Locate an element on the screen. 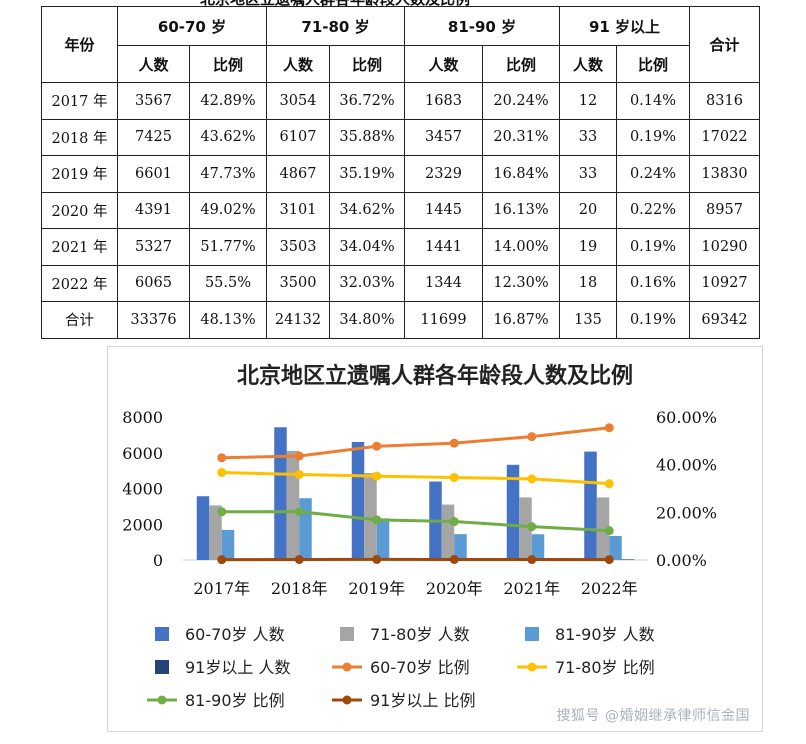 This screenshot has height=744, width=806. table-cell: 18 is located at coordinates (588, 283).